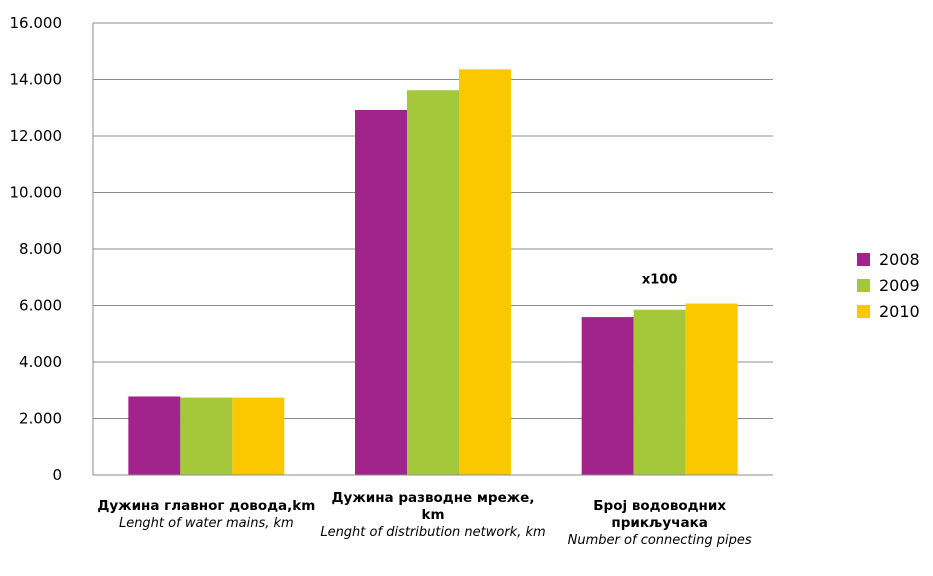 This screenshot has height=576, width=933. What do you see at coordinates (40, 249) in the screenshot?
I see `y-tick-label: 8.000` at bounding box center [40, 249].